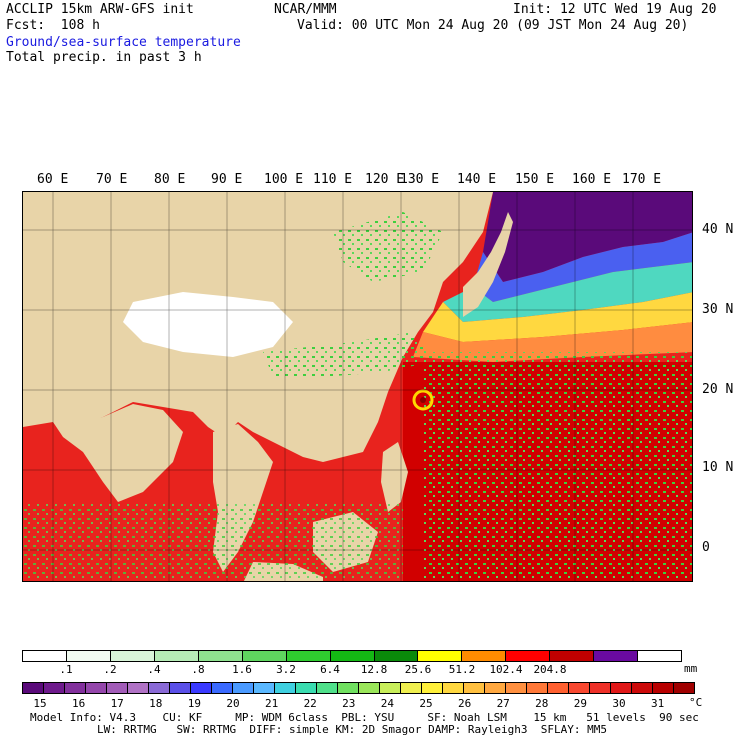 Image resolution: width=740 pixels, height=740 pixels. I want to click on temperature-tick-label: 31, so click(657, 703).